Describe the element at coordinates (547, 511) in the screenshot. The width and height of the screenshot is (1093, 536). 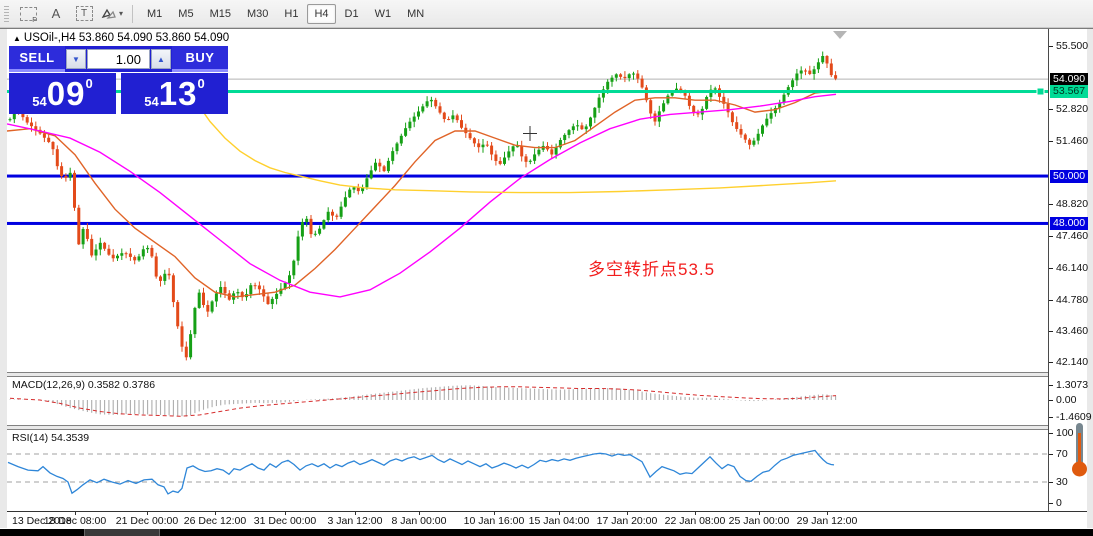
I see `pane-bottom-border` at that location.